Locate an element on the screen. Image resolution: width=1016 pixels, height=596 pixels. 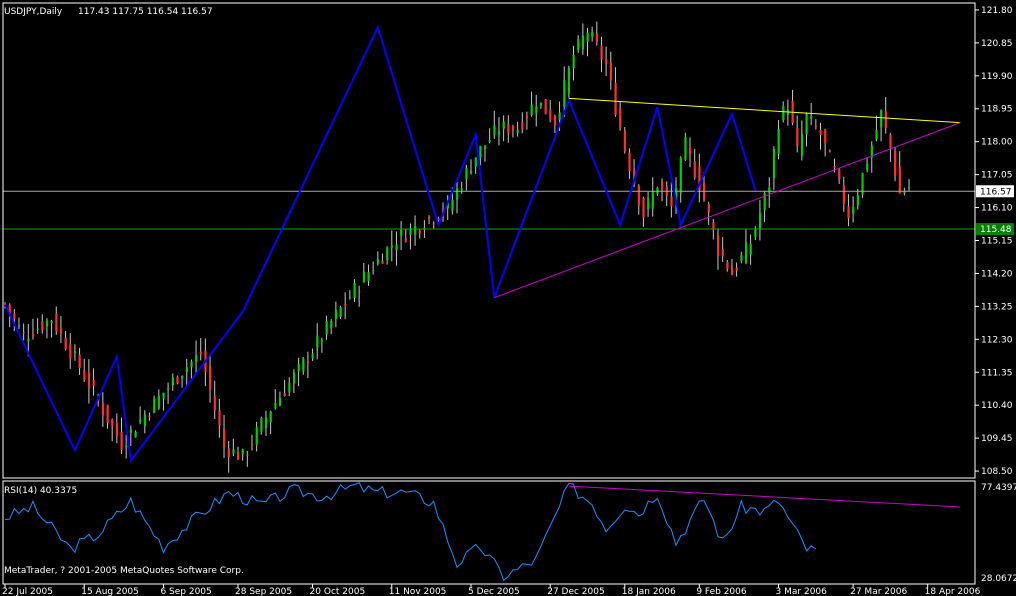
rsi-label: RSI(14) 40.3375 is located at coordinates (40, 491).